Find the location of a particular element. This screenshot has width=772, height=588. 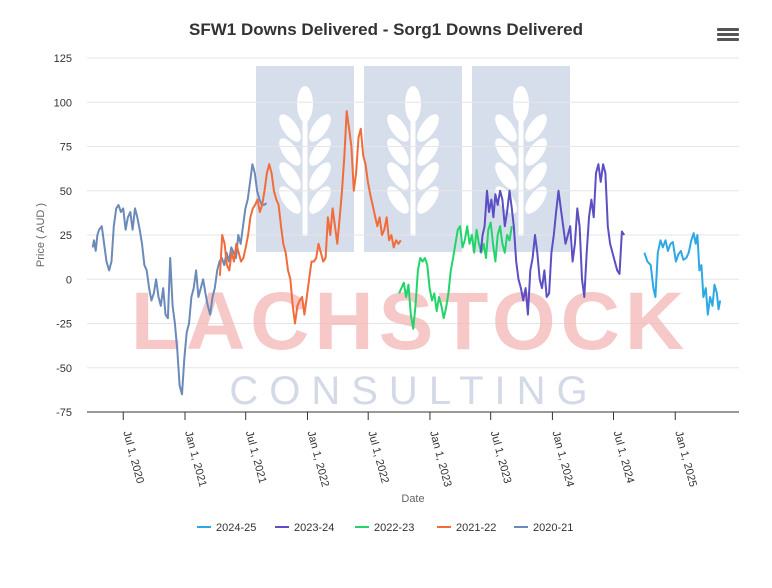

y-axis: 125 100 75 50 25 0 -25 -50 -75 is located at coordinates (63, 236).